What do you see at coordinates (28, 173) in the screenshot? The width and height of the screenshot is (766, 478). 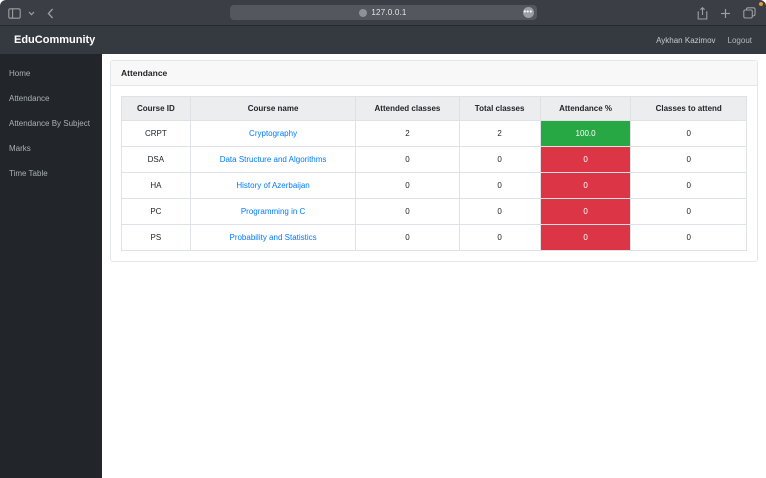 I see `sidebar-item-time-table: Time Table` at bounding box center [28, 173].